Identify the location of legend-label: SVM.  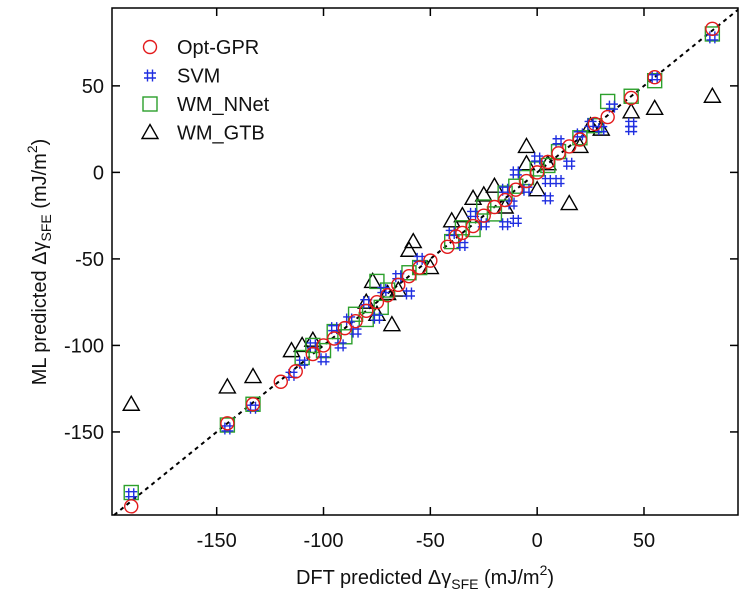
(198, 77).